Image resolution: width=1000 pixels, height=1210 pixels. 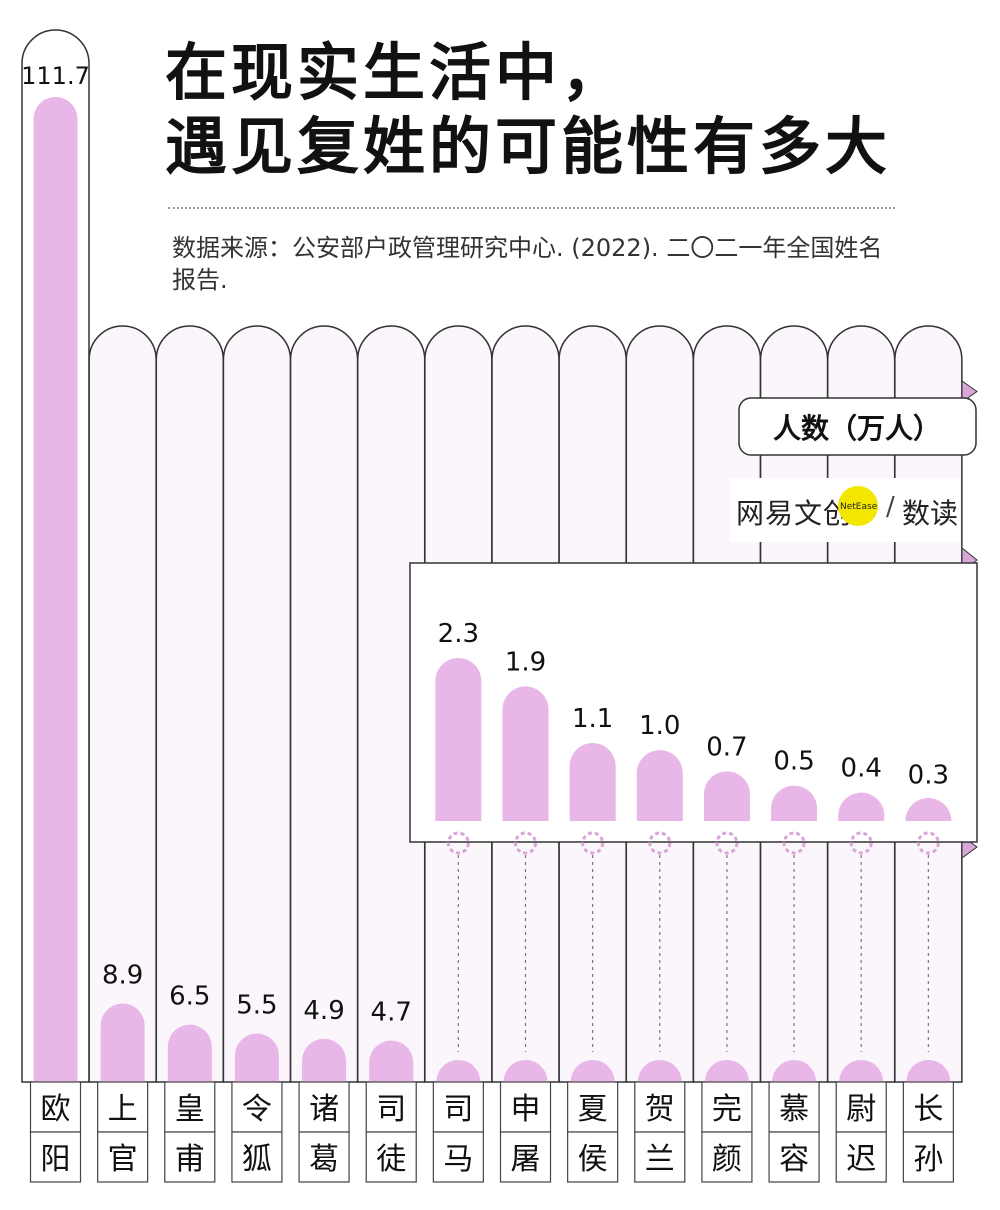 I want to click on category-label: 屠, so click(x=526, y=1159).